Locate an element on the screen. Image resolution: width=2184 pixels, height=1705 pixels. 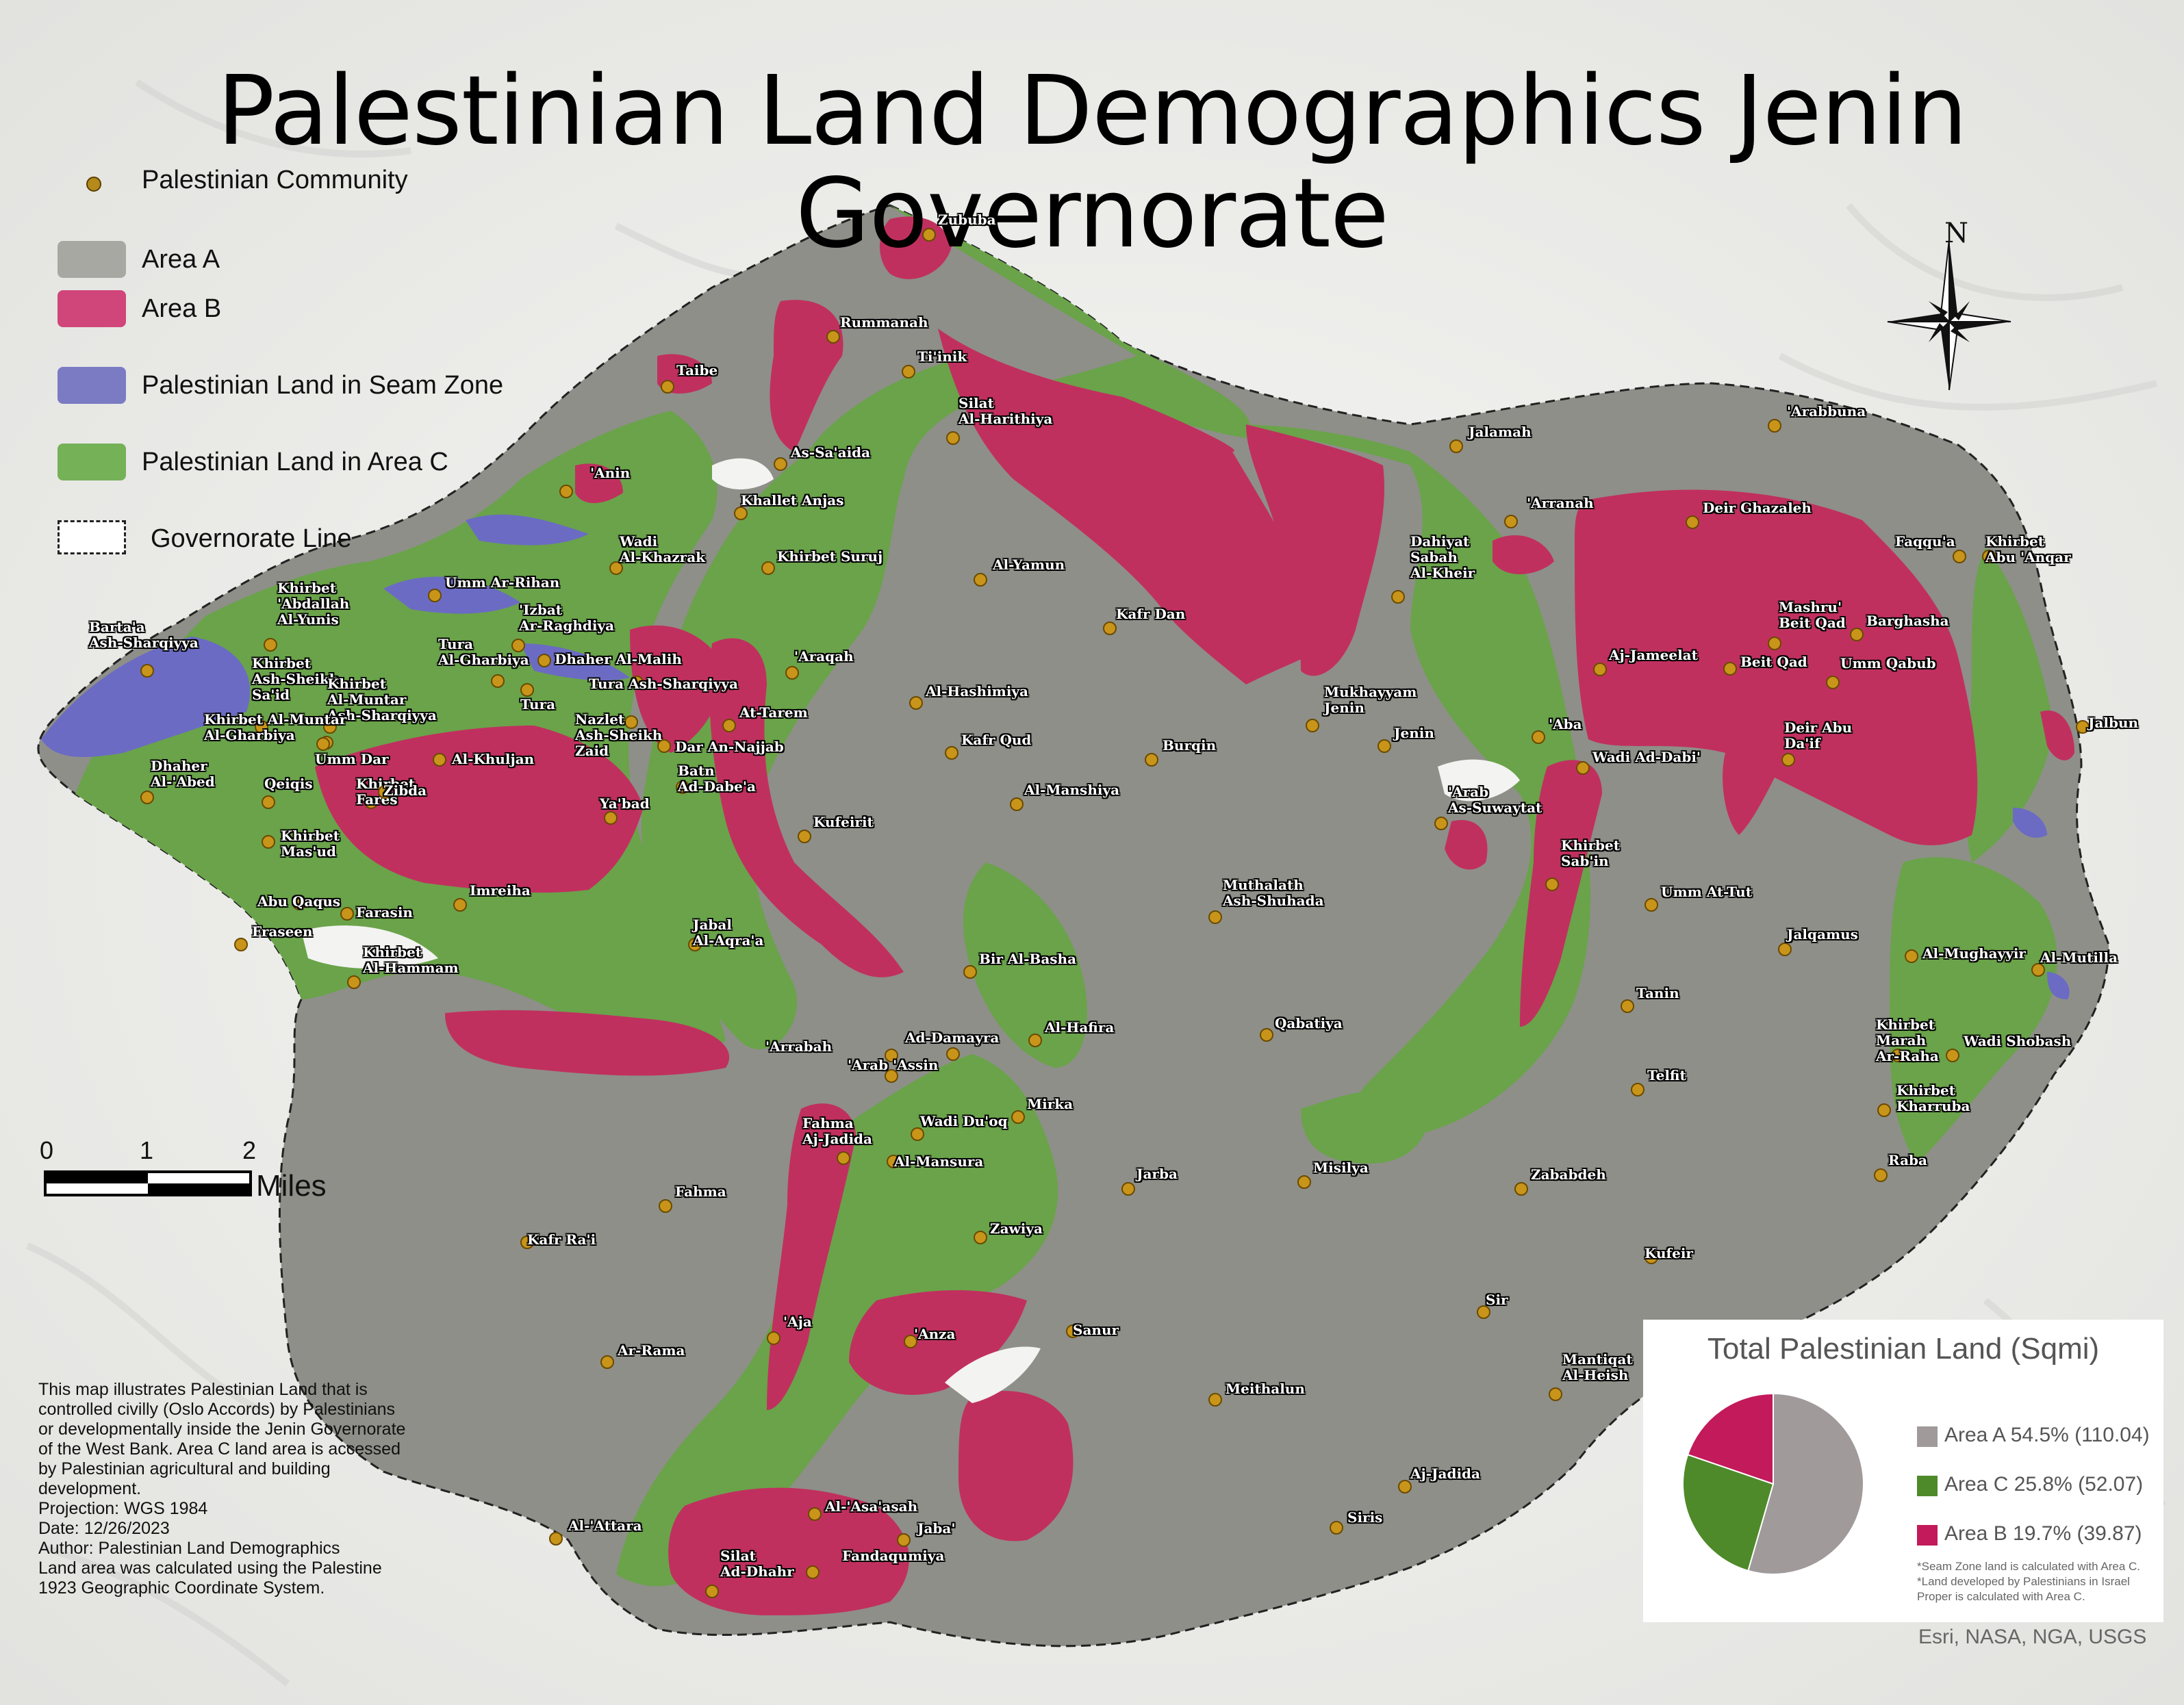
pie-legend-label: Area A 54.5% (110.04) is located at coordinates (2047, 1435).